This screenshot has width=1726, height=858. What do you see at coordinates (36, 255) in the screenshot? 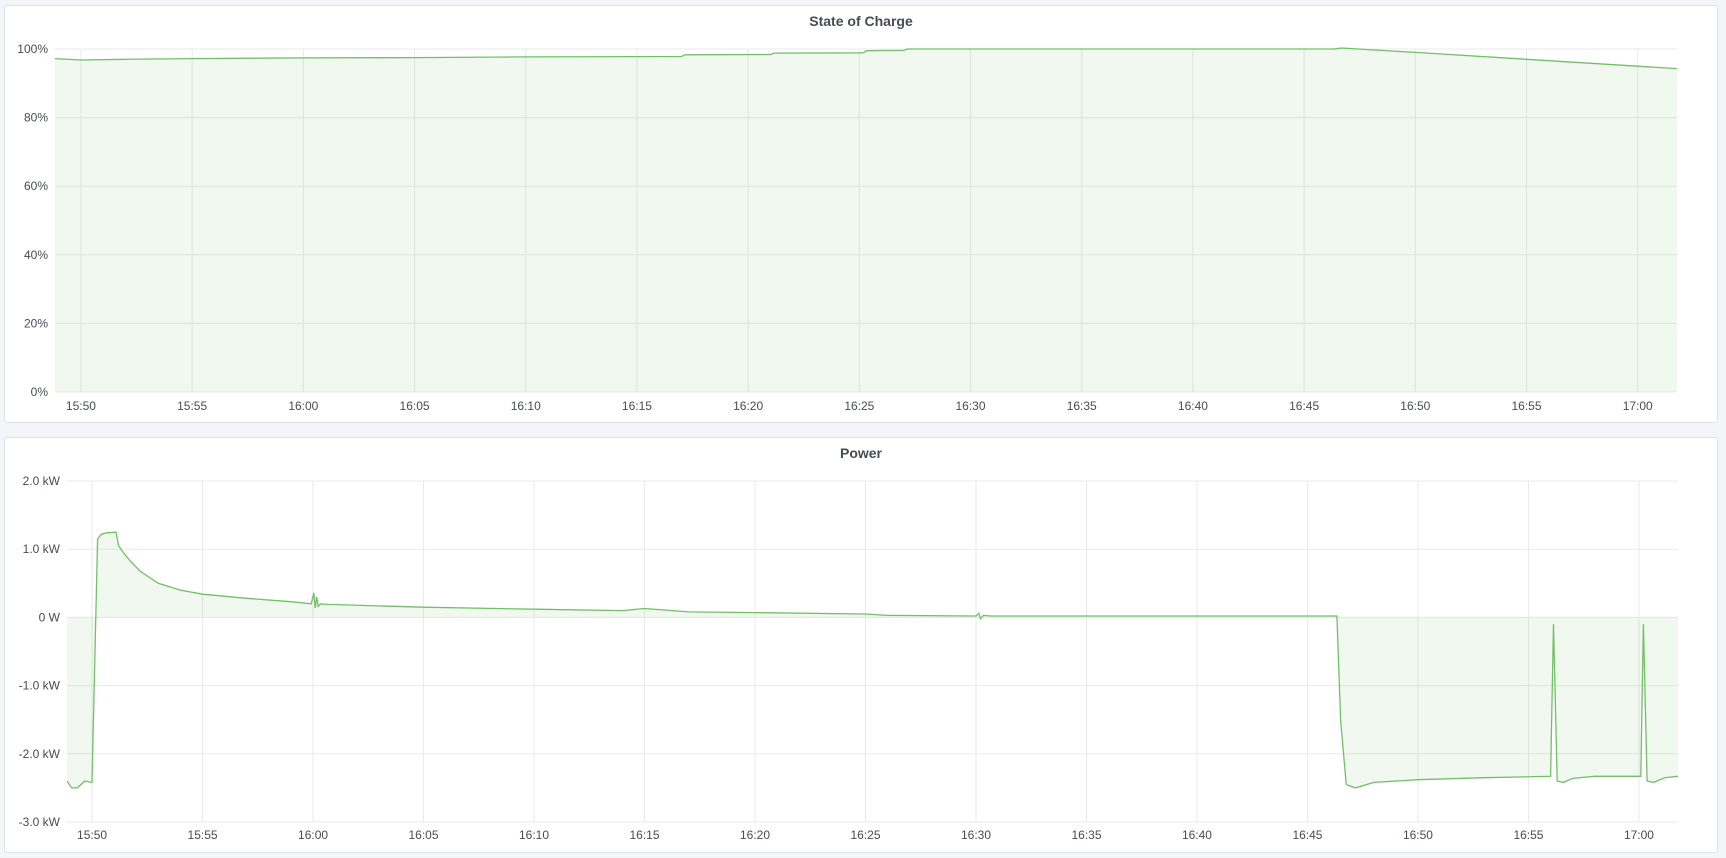
I see `y-tick-label: 40%` at bounding box center [36, 255].